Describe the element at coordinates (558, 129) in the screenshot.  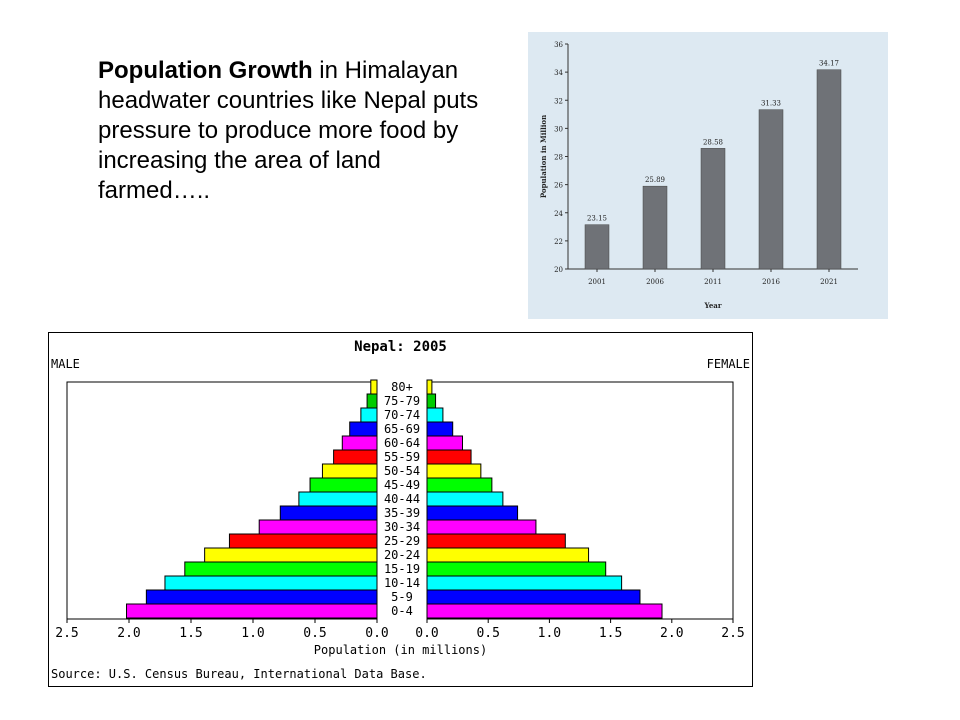
I see `y-tick-label: 30` at that location.